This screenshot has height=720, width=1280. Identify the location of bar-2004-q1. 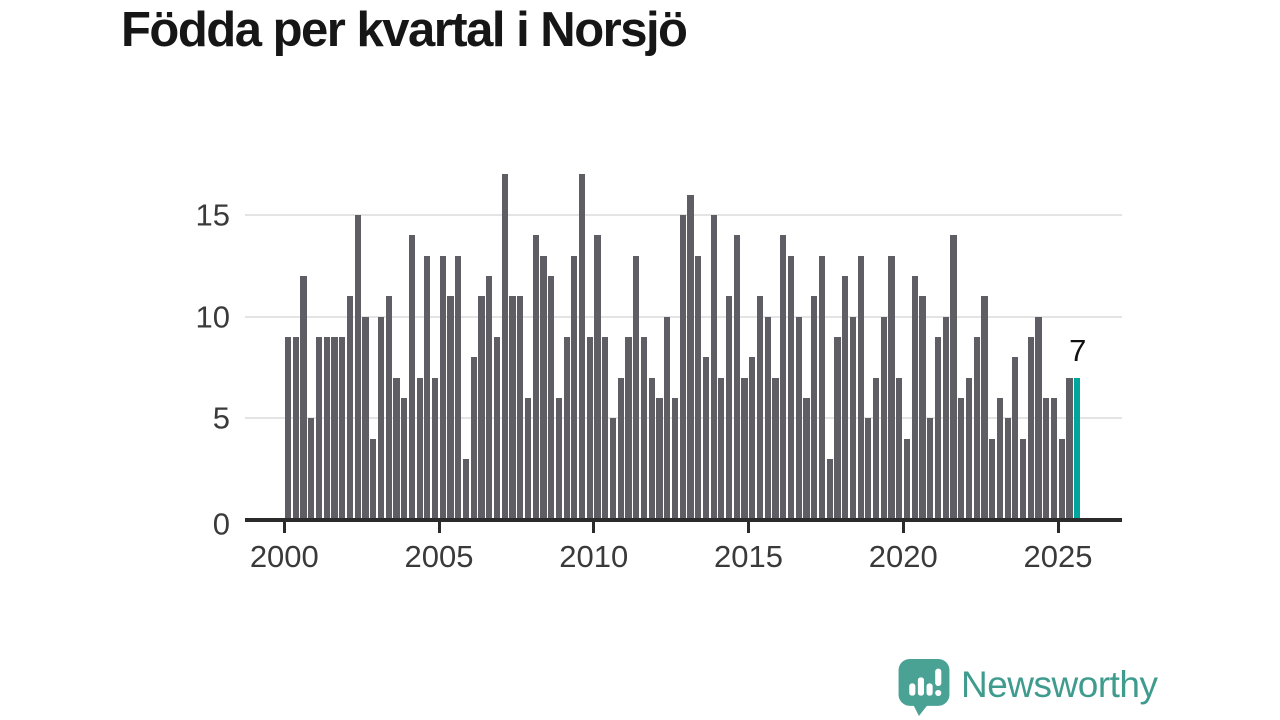
(411, 377).